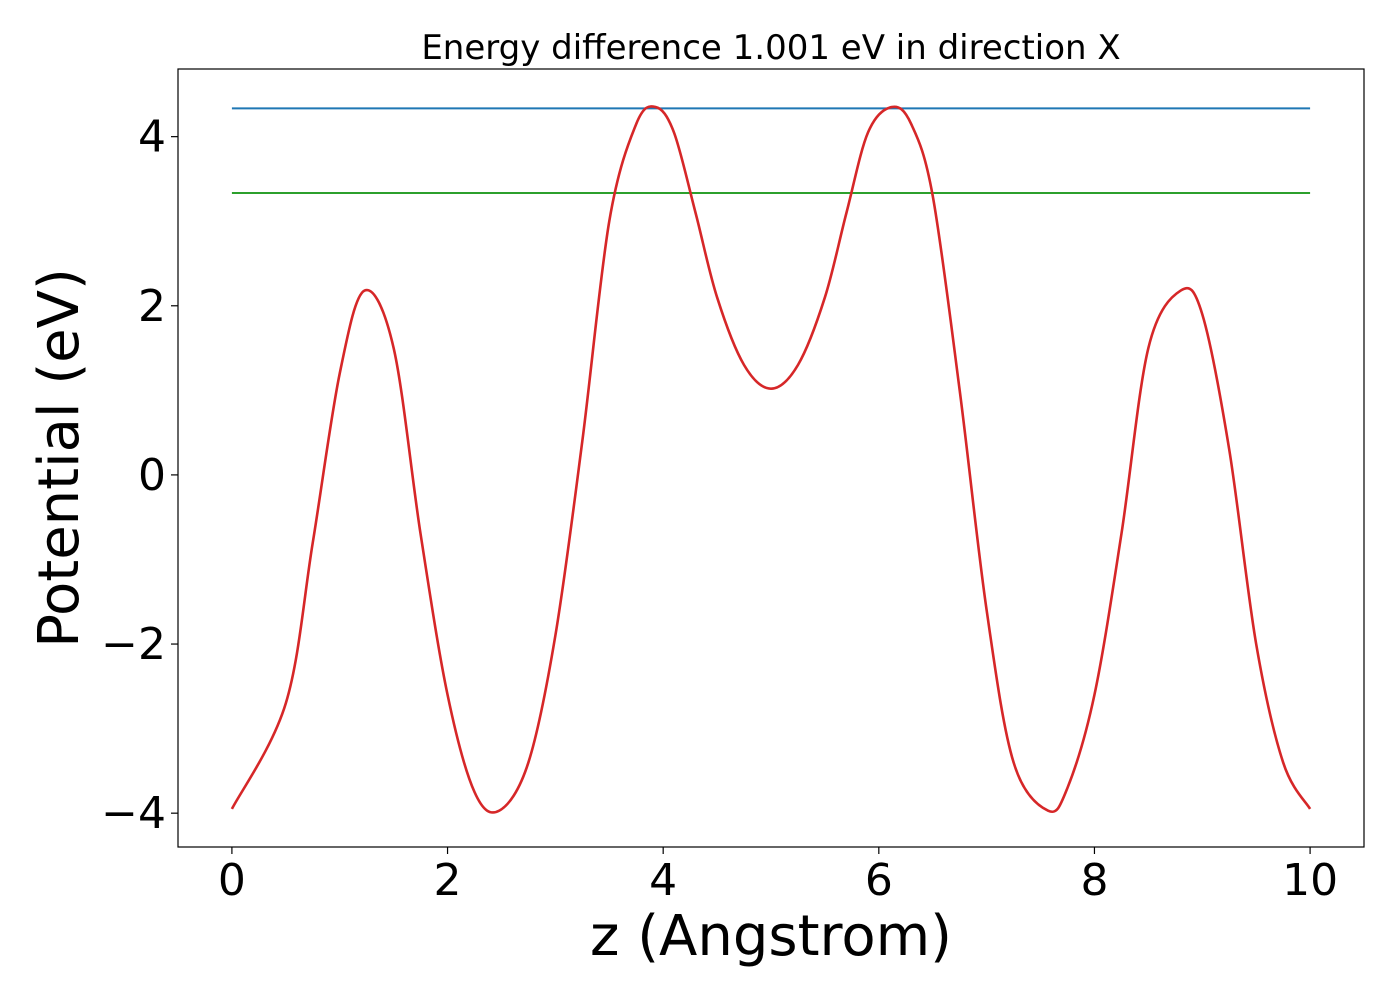 The height and width of the screenshot is (1000, 1400). Describe the element at coordinates (879, 880) in the screenshot. I see `x-tick-label: 6` at that location.